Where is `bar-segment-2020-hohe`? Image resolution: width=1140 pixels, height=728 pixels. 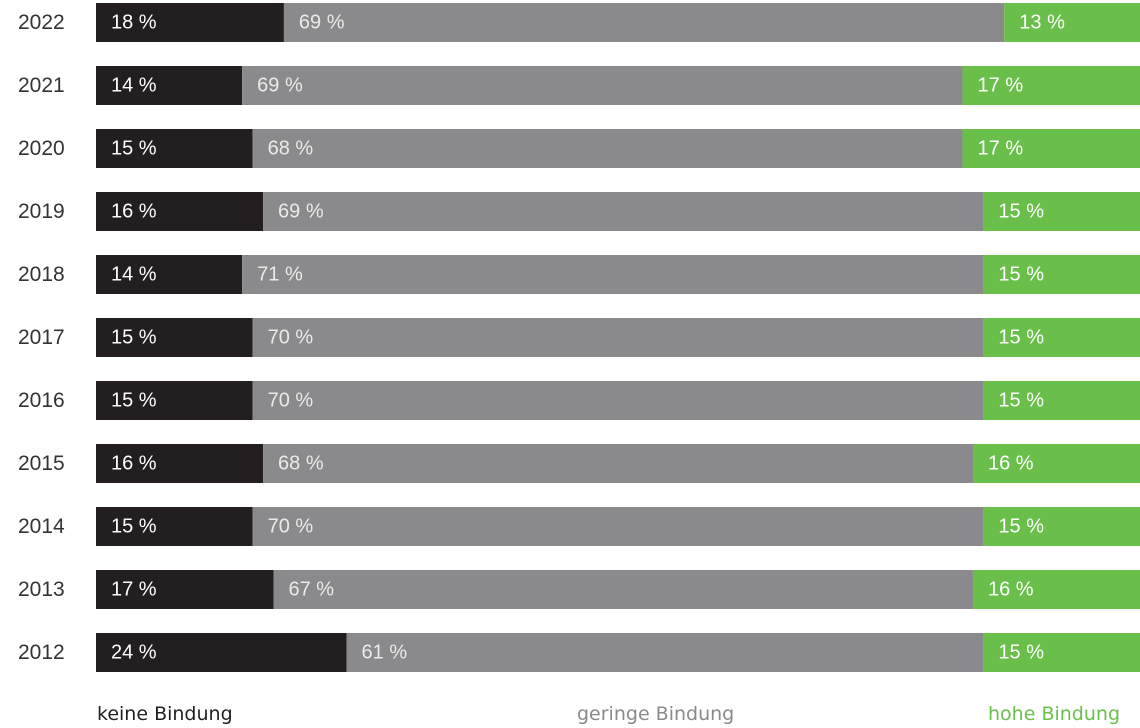
bar-segment-2020-hohe is located at coordinates (1051, 148).